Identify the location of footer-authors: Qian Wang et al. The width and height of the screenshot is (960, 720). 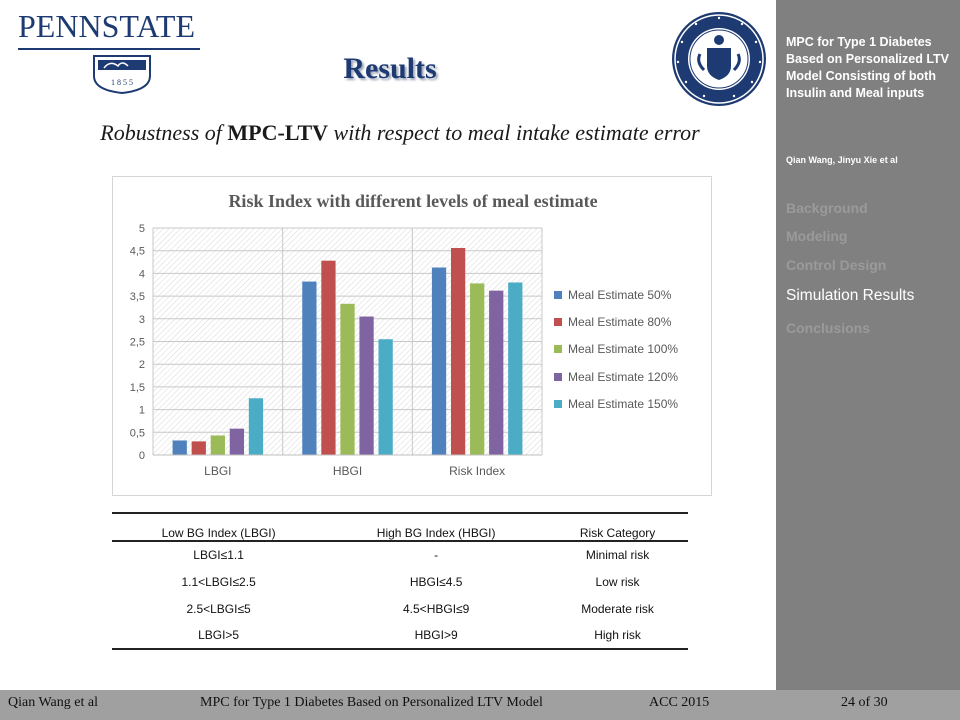
(53, 702).